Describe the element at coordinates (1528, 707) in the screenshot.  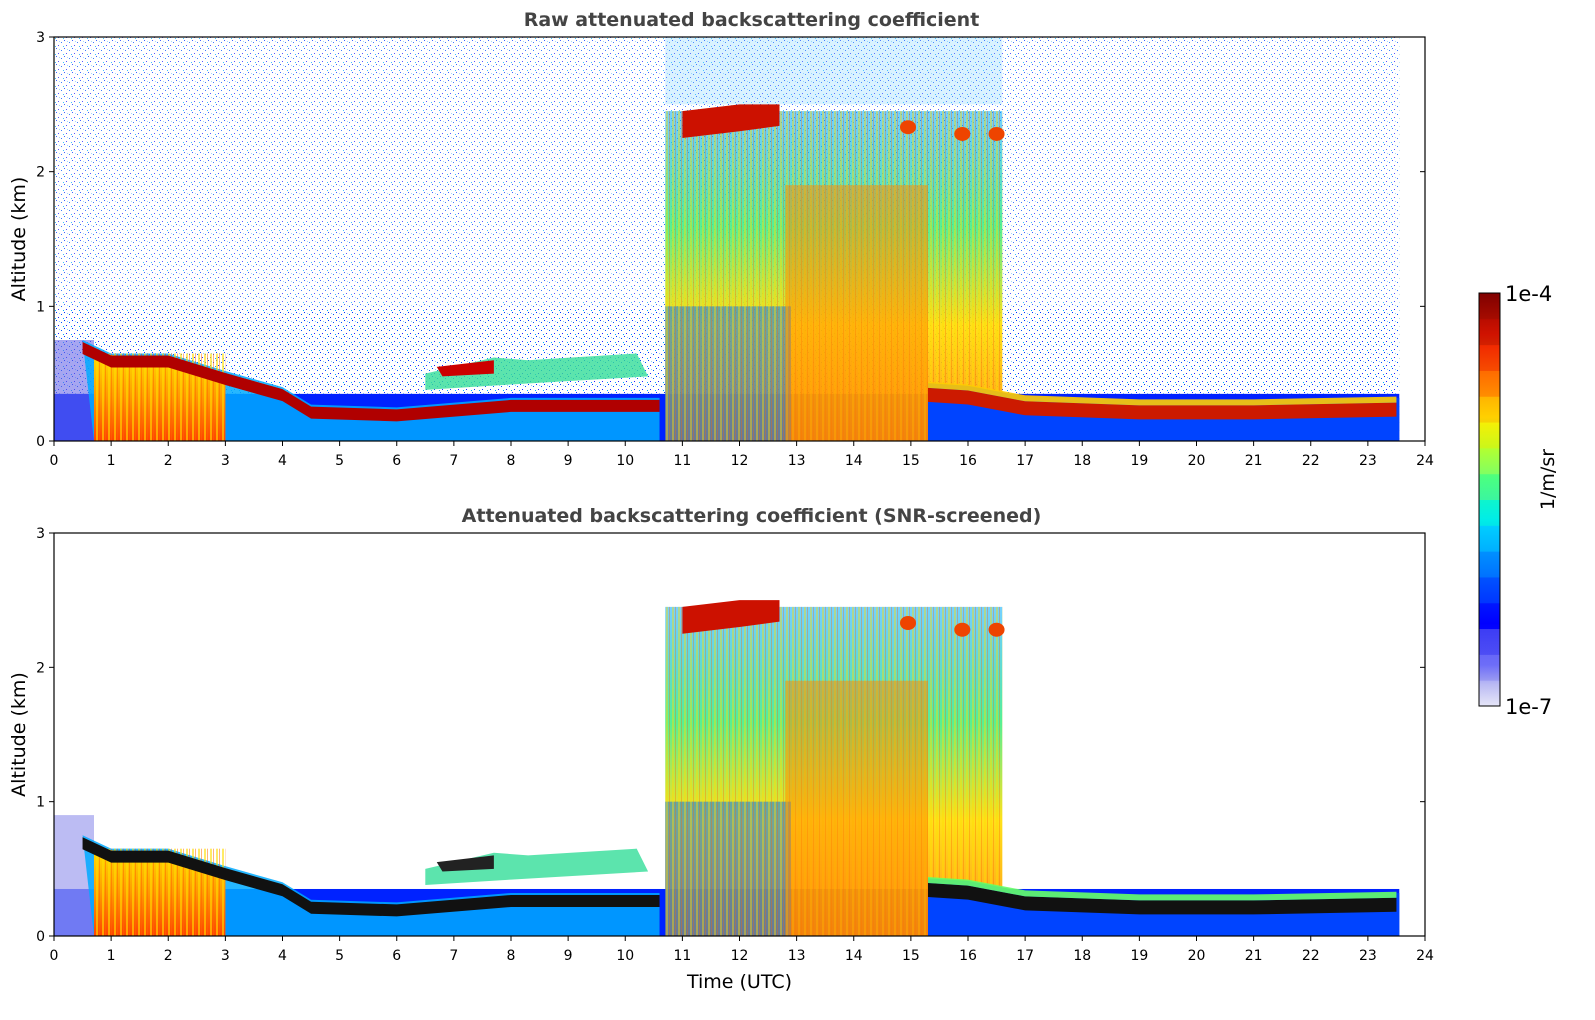
I see `colorbar-min-label: 1e-7` at that location.